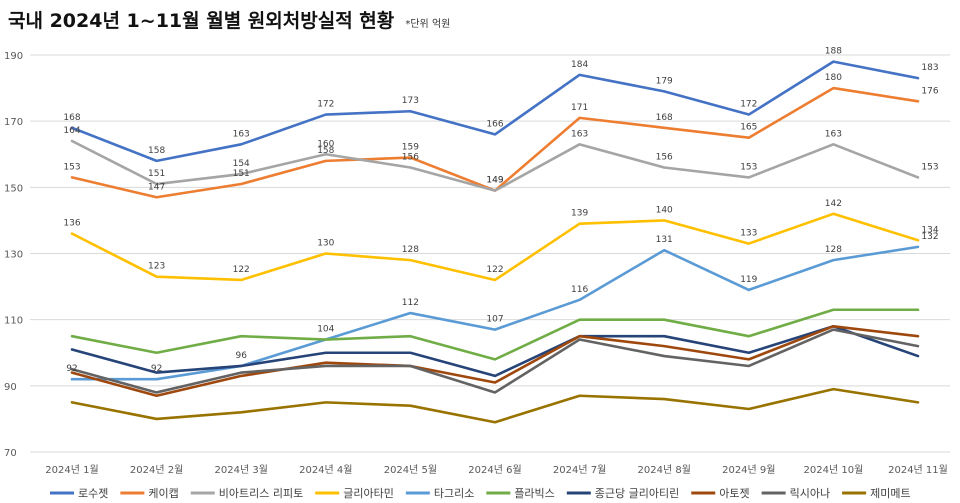 The height and width of the screenshot is (503, 960). Describe the element at coordinates (325, 330) in the screenshot. I see `data-label: 104` at that location.